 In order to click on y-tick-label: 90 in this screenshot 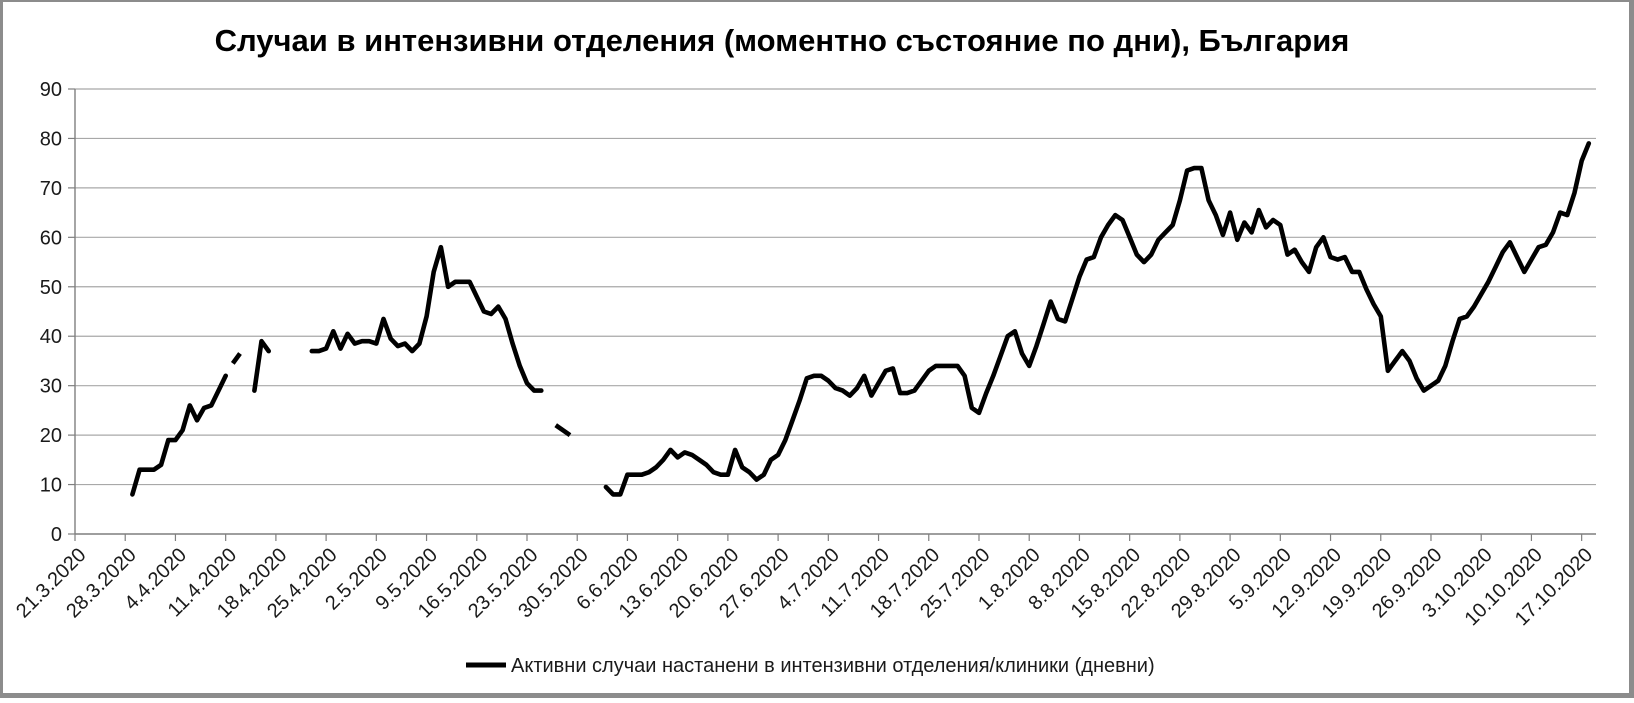, I will do `click(51, 90)`.